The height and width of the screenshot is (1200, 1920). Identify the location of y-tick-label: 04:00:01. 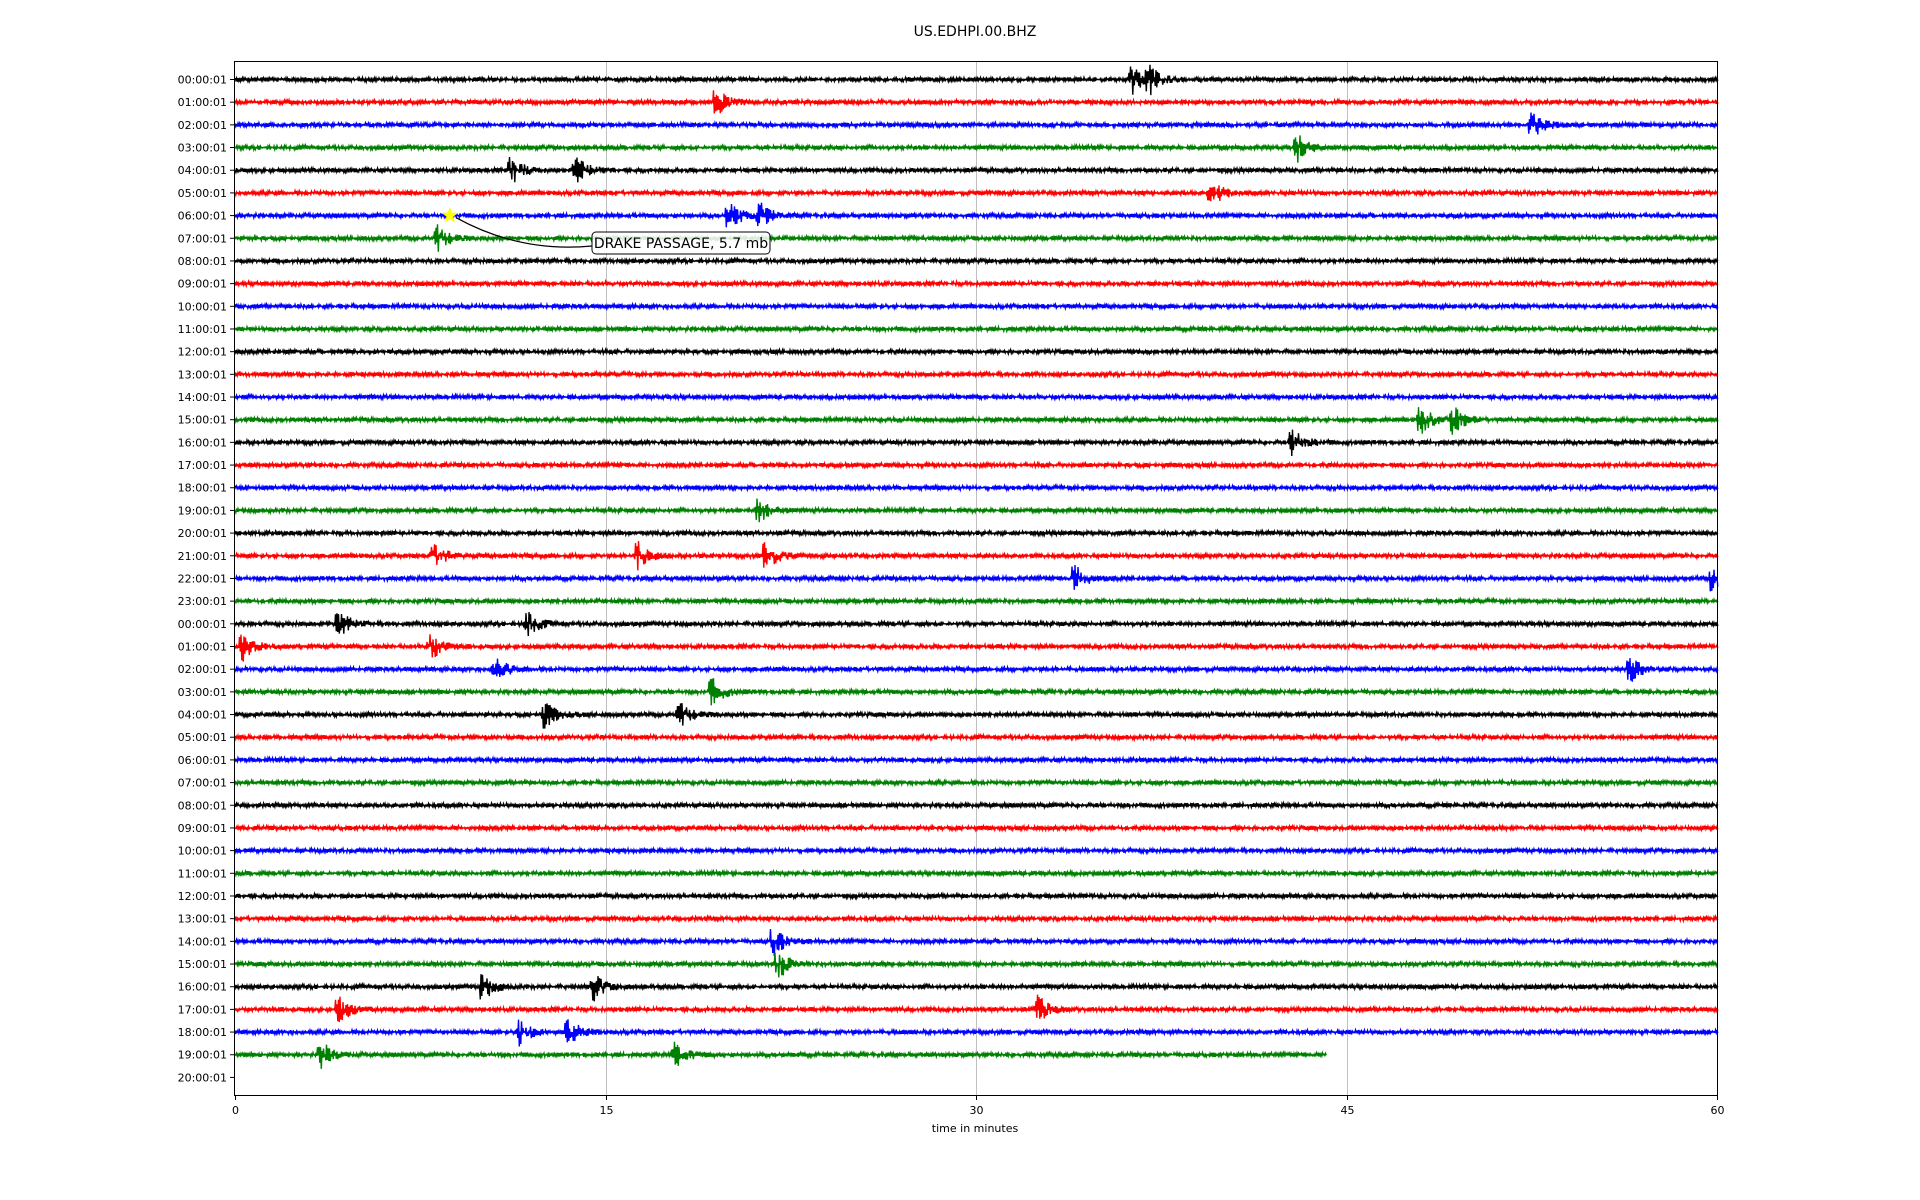
(202, 170).